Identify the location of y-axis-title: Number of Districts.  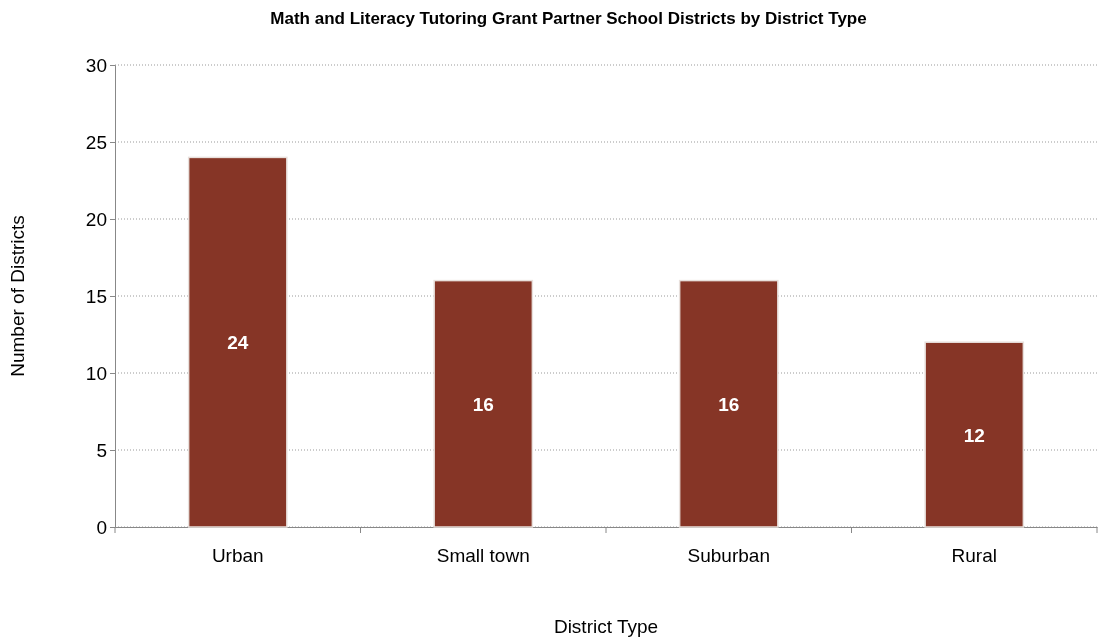
(17, 296).